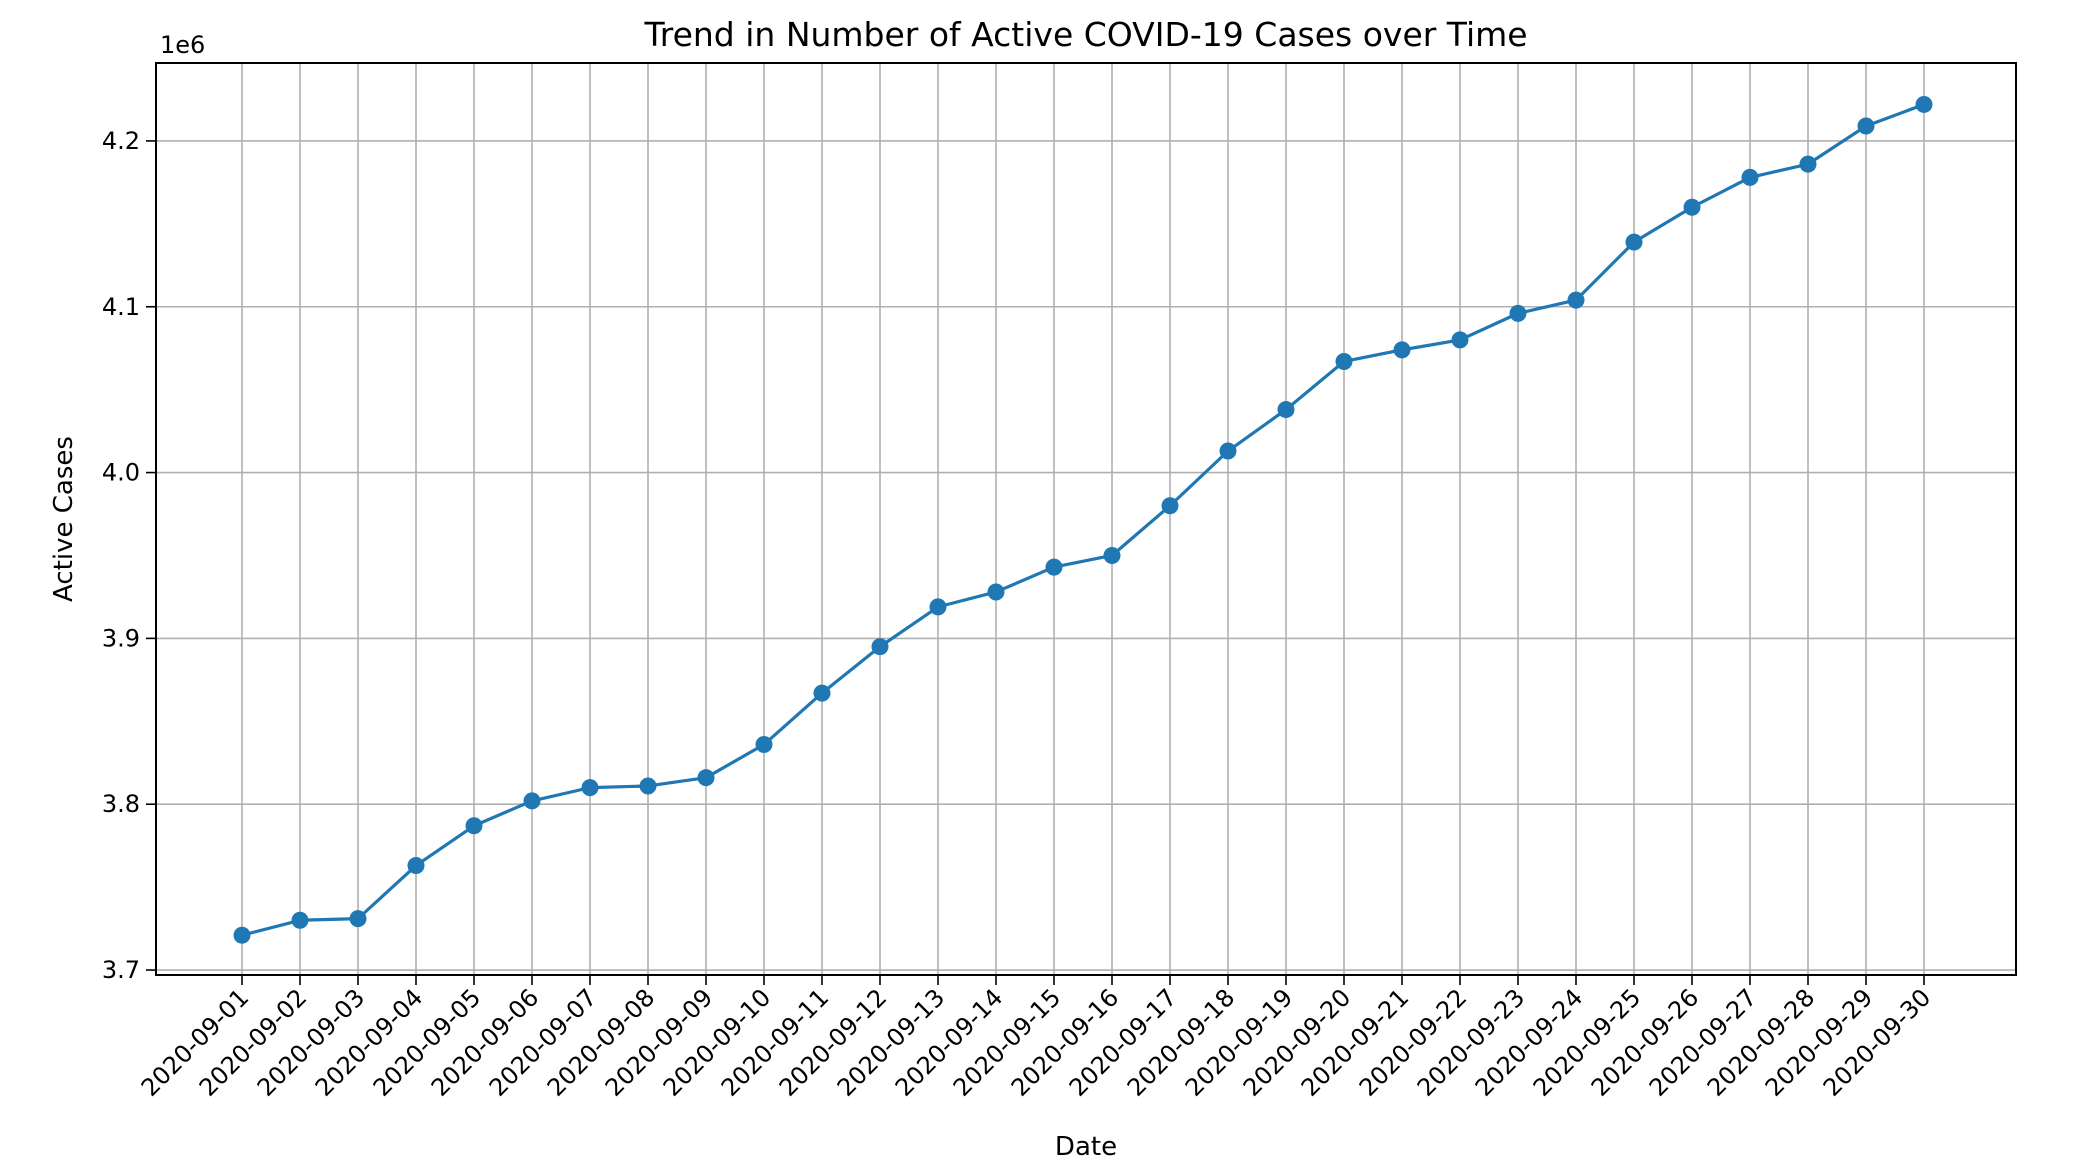 The image size is (2086, 1158). What do you see at coordinates (121, 638) in the screenshot?
I see `y-tick-label: 3.9` at bounding box center [121, 638].